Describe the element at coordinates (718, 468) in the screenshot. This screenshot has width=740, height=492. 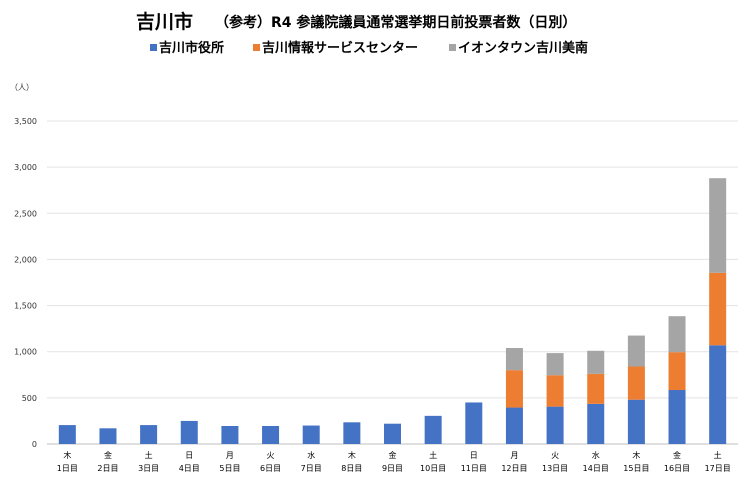
I see `x-label-day-number: 17日目` at that location.